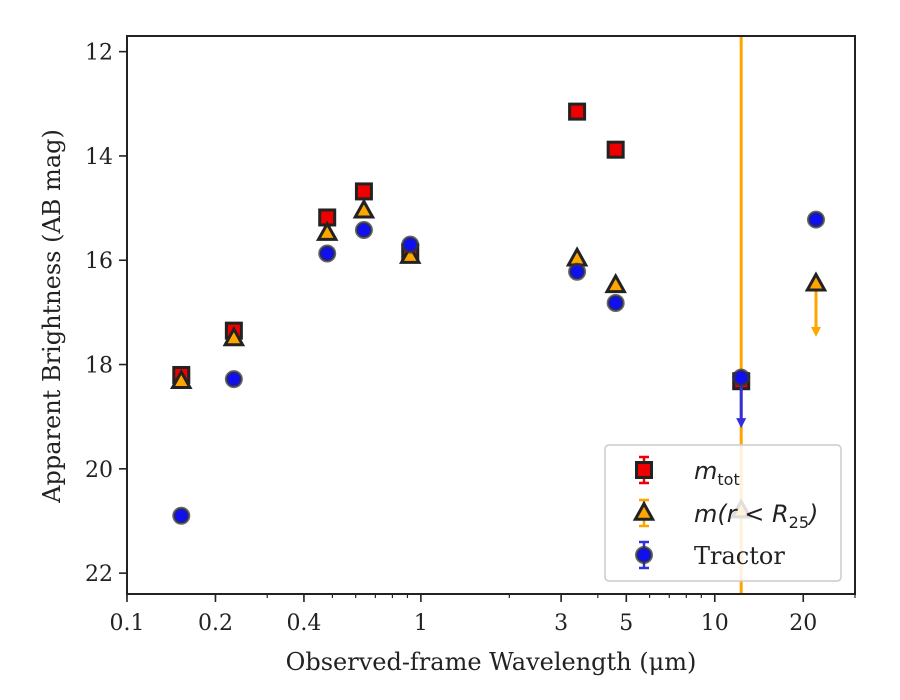  I want to click on legend: mtot m(r < R25) Tractor, so click(723, 513).